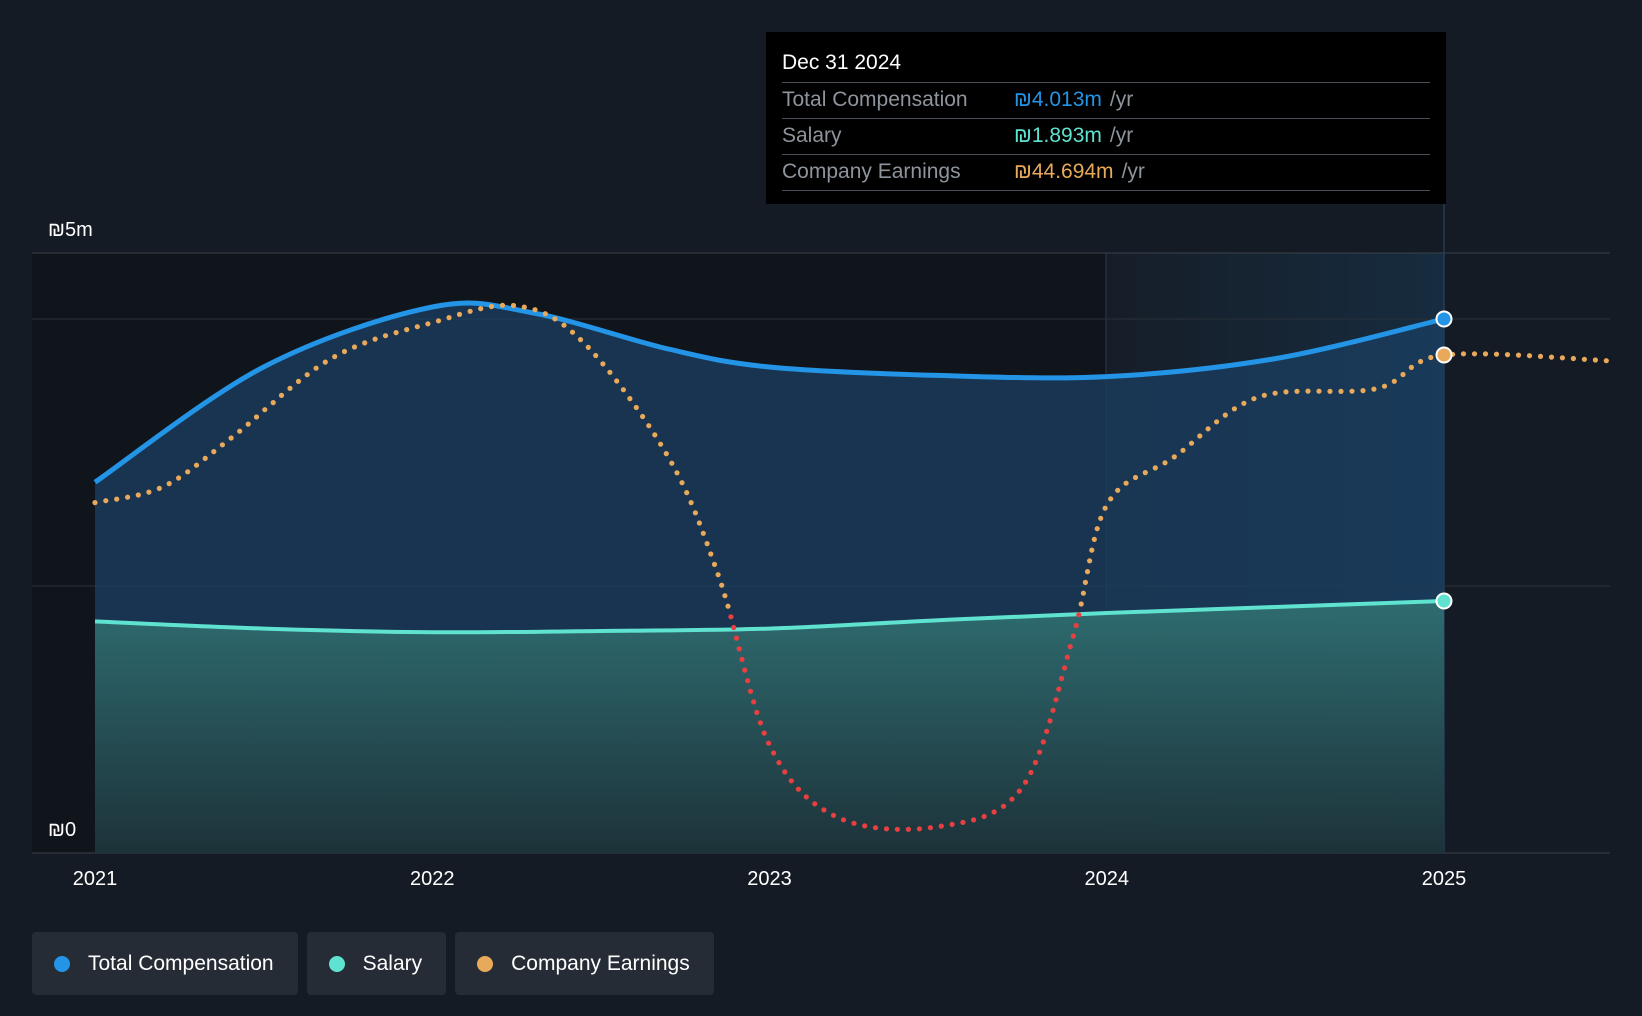 This screenshot has width=1642, height=1016. What do you see at coordinates (70, 230) in the screenshot?
I see `y-label-top: ₪5m` at bounding box center [70, 230].